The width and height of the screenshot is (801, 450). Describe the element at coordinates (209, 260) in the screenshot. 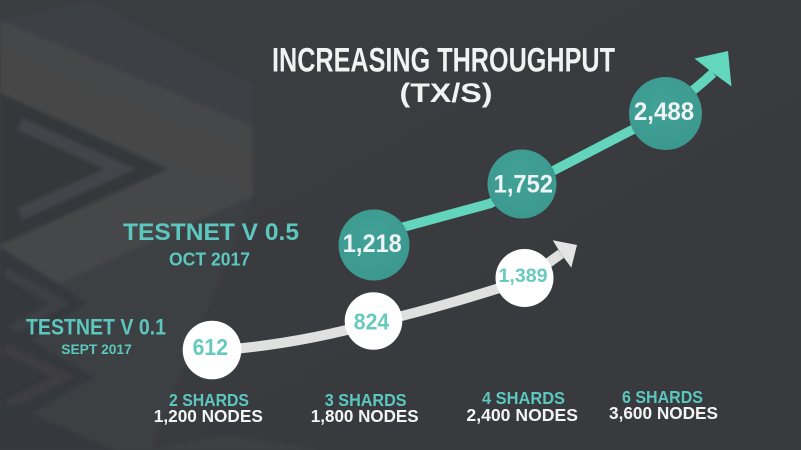

I see `svg-text: OCT 2017` at that location.